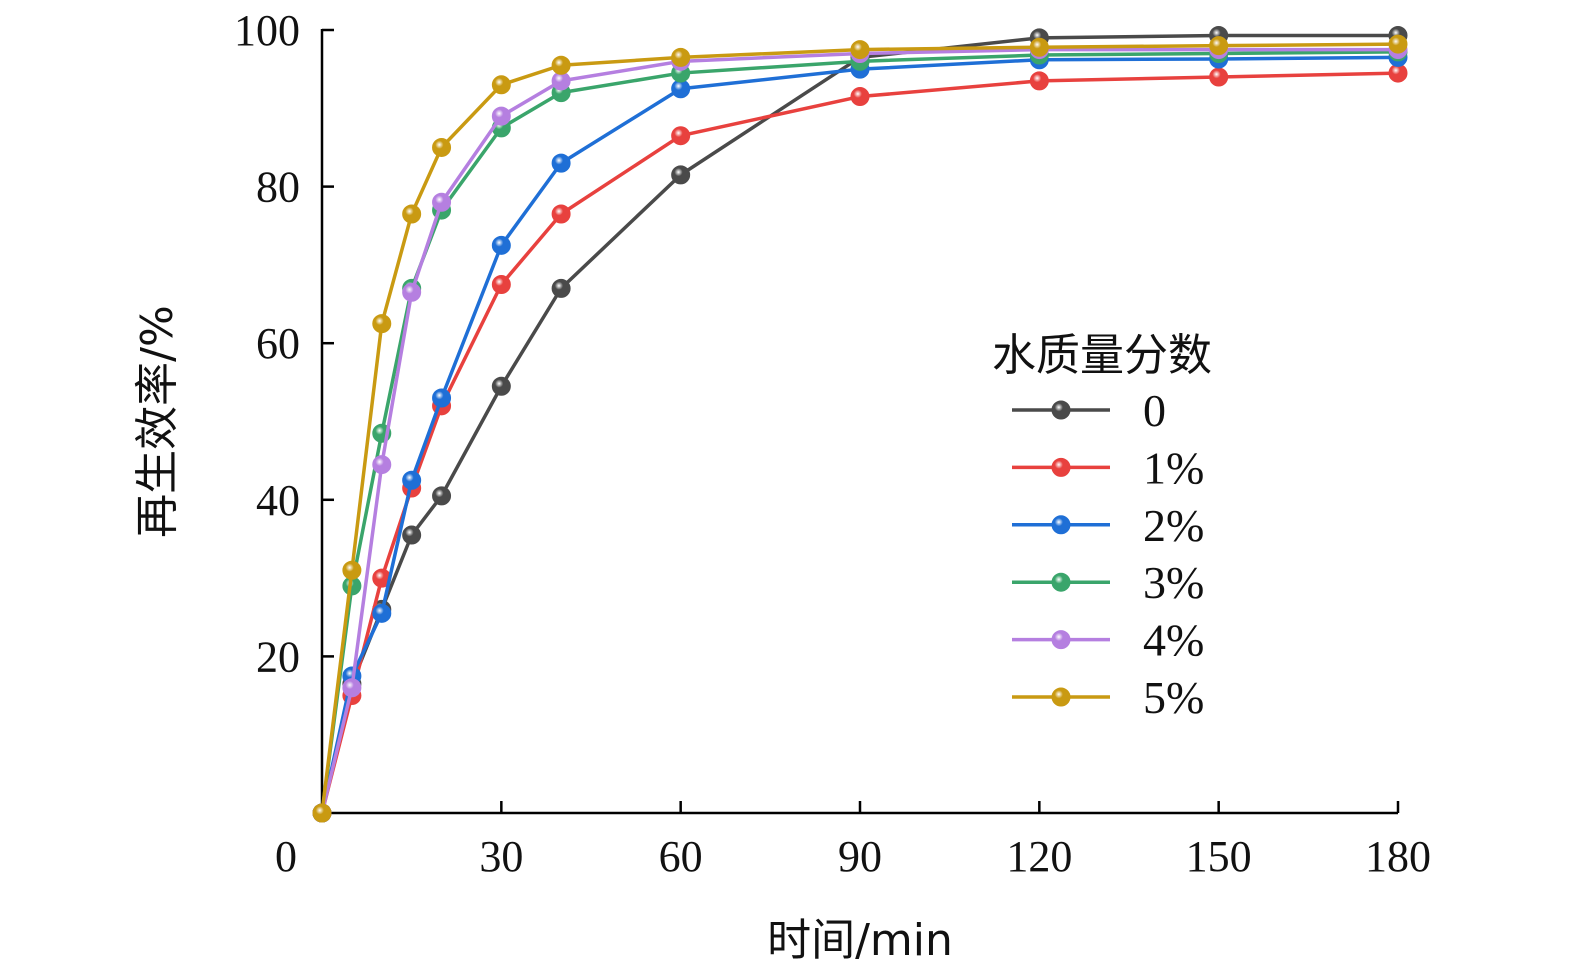 The height and width of the screenshot is (980, 1575). I want to click on legend: 水质量分数 0 1% 2% 3% 4% 5%, so click(1102, 526).